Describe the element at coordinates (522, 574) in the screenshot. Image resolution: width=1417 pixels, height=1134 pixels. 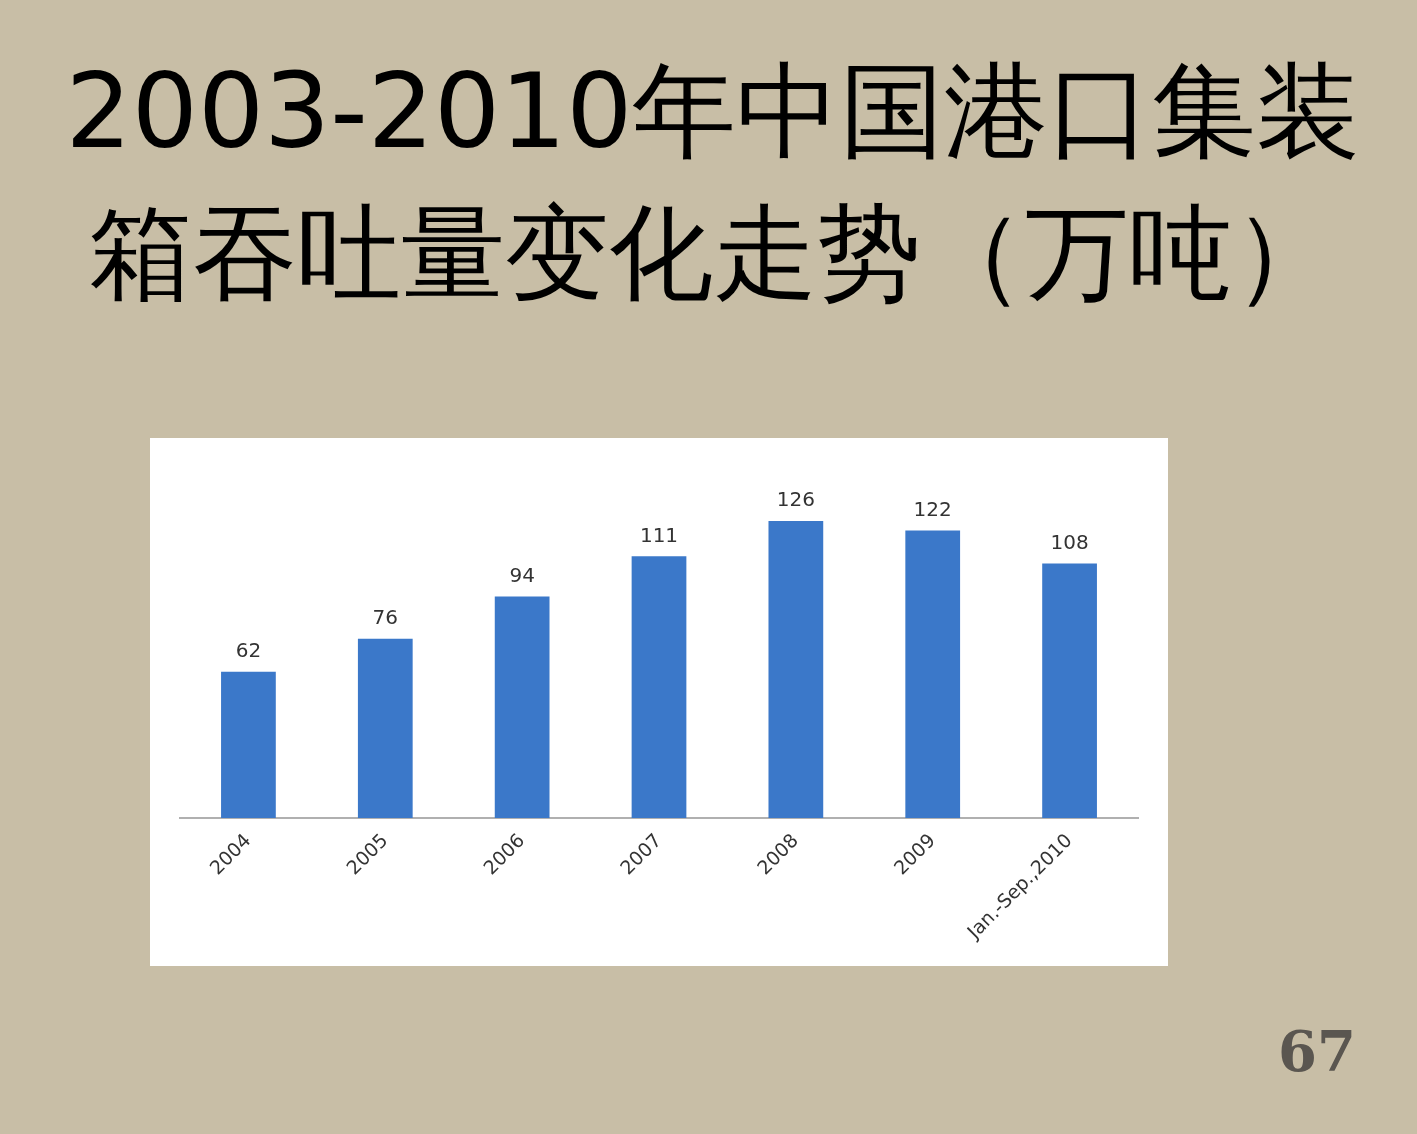
I see `data-label: 94` at that location.